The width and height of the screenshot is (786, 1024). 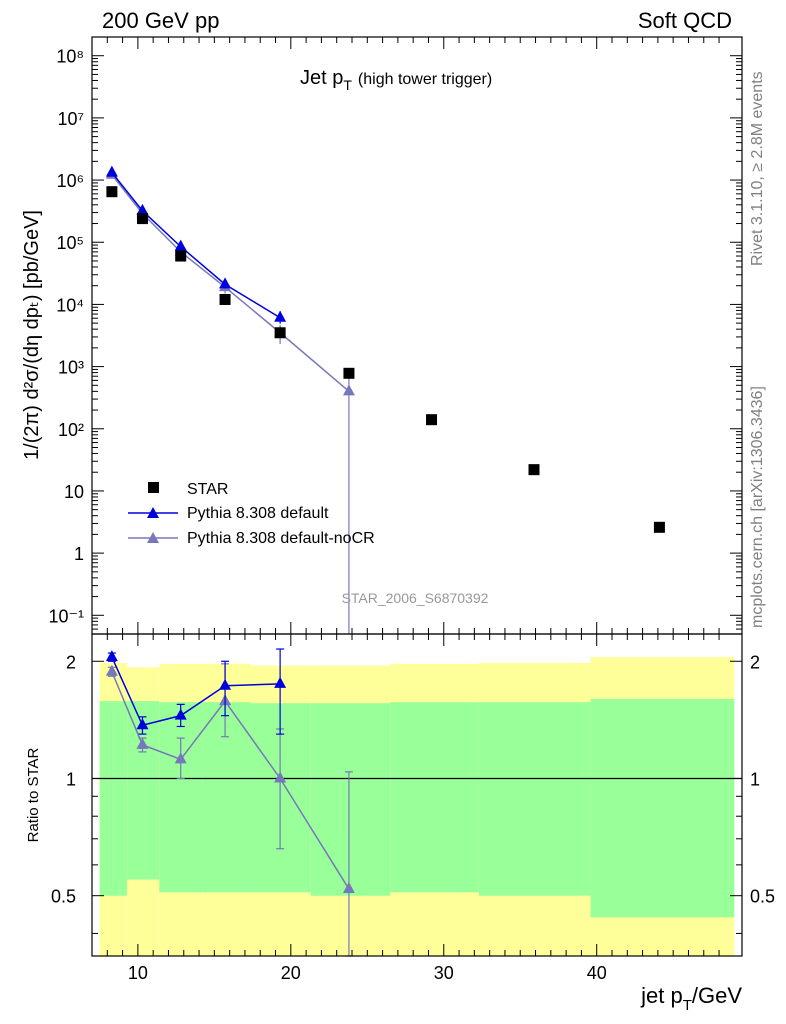 I want to click on rivet-label: Rivet 3.1.10, ≥ 2.8M events, so click(x=757, y=168).